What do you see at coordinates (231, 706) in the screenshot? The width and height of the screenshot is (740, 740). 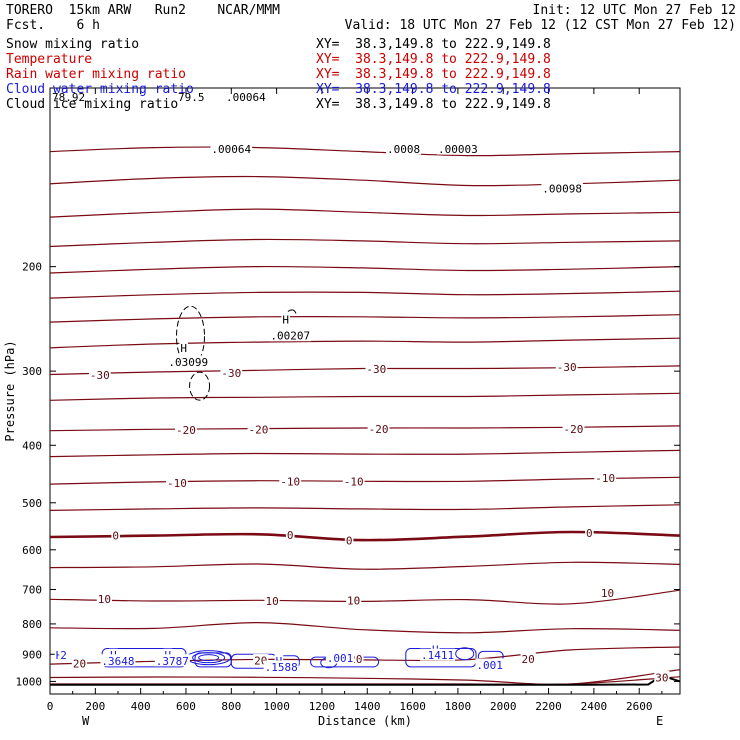 I see `x-tick-label-800: 800` at bounding box center [231, 706].